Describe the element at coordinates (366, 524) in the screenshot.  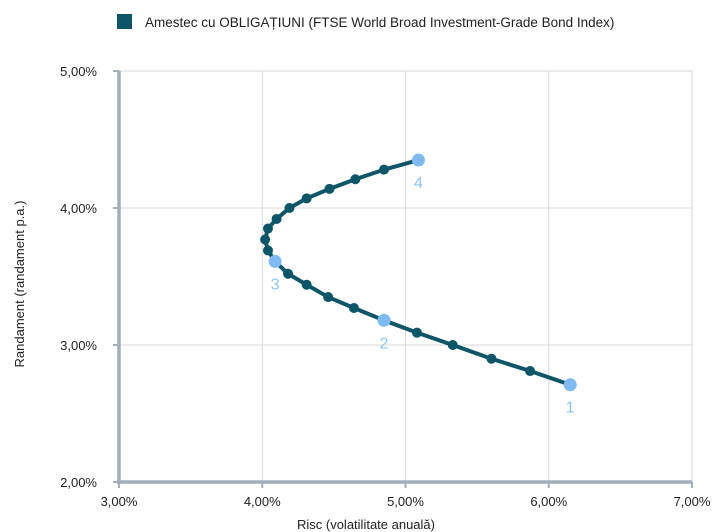
I see `x-axis-title: Risc (volatilitate anuală)` at that location.